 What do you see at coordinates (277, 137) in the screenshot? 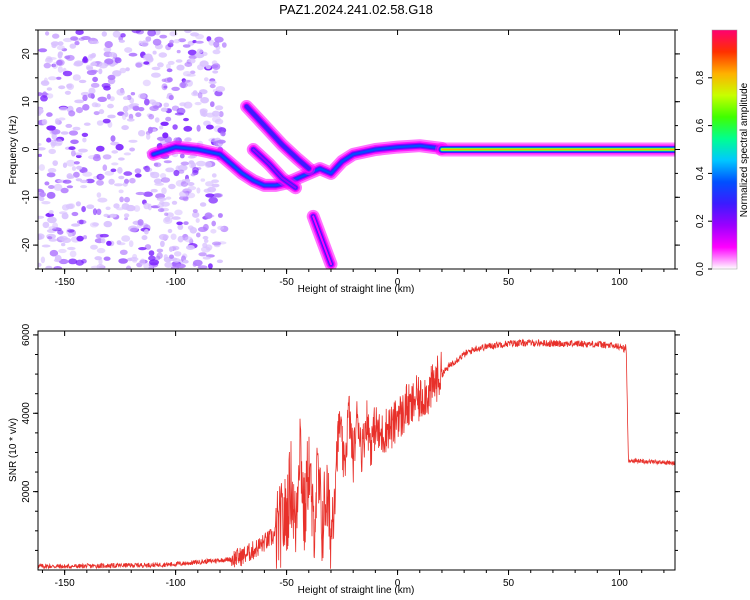
I see `ridge-2-band` at bounding box center [277, 137].